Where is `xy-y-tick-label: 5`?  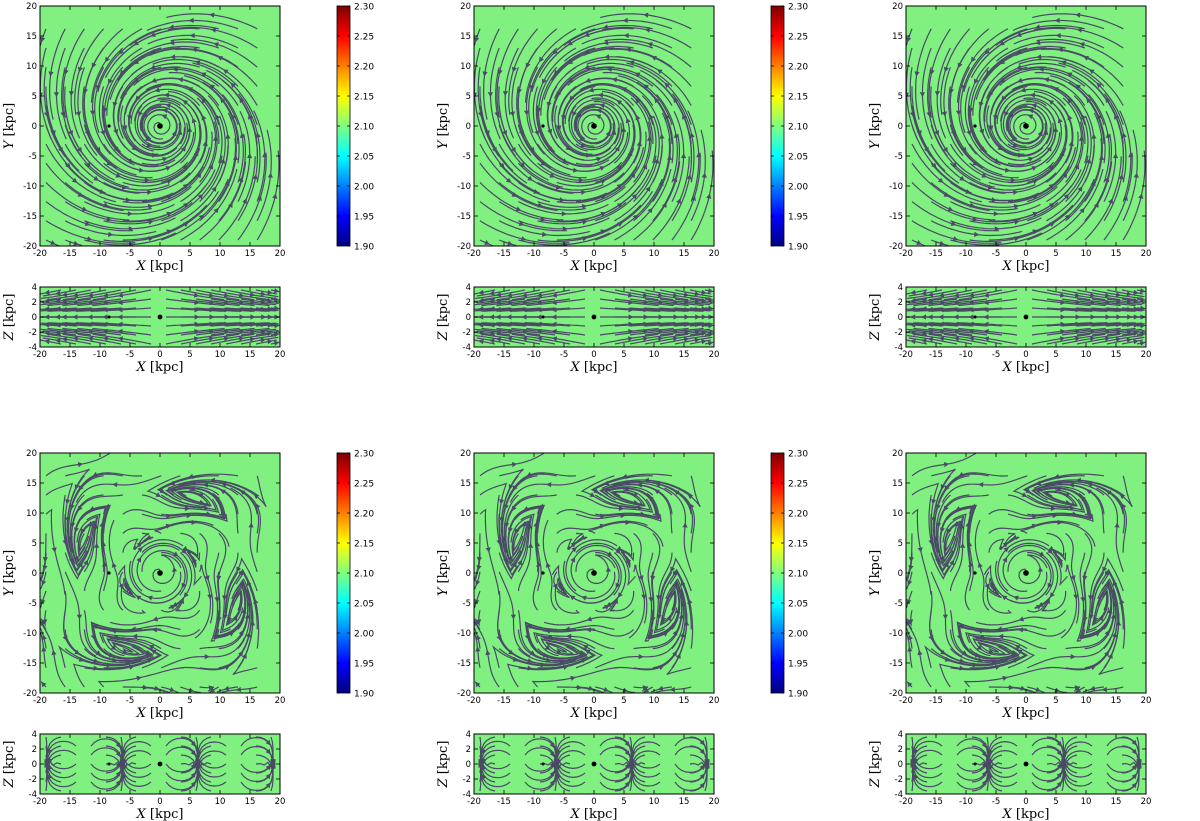 xy-y-tick-label: 5 is located at coordinates (34, 97).